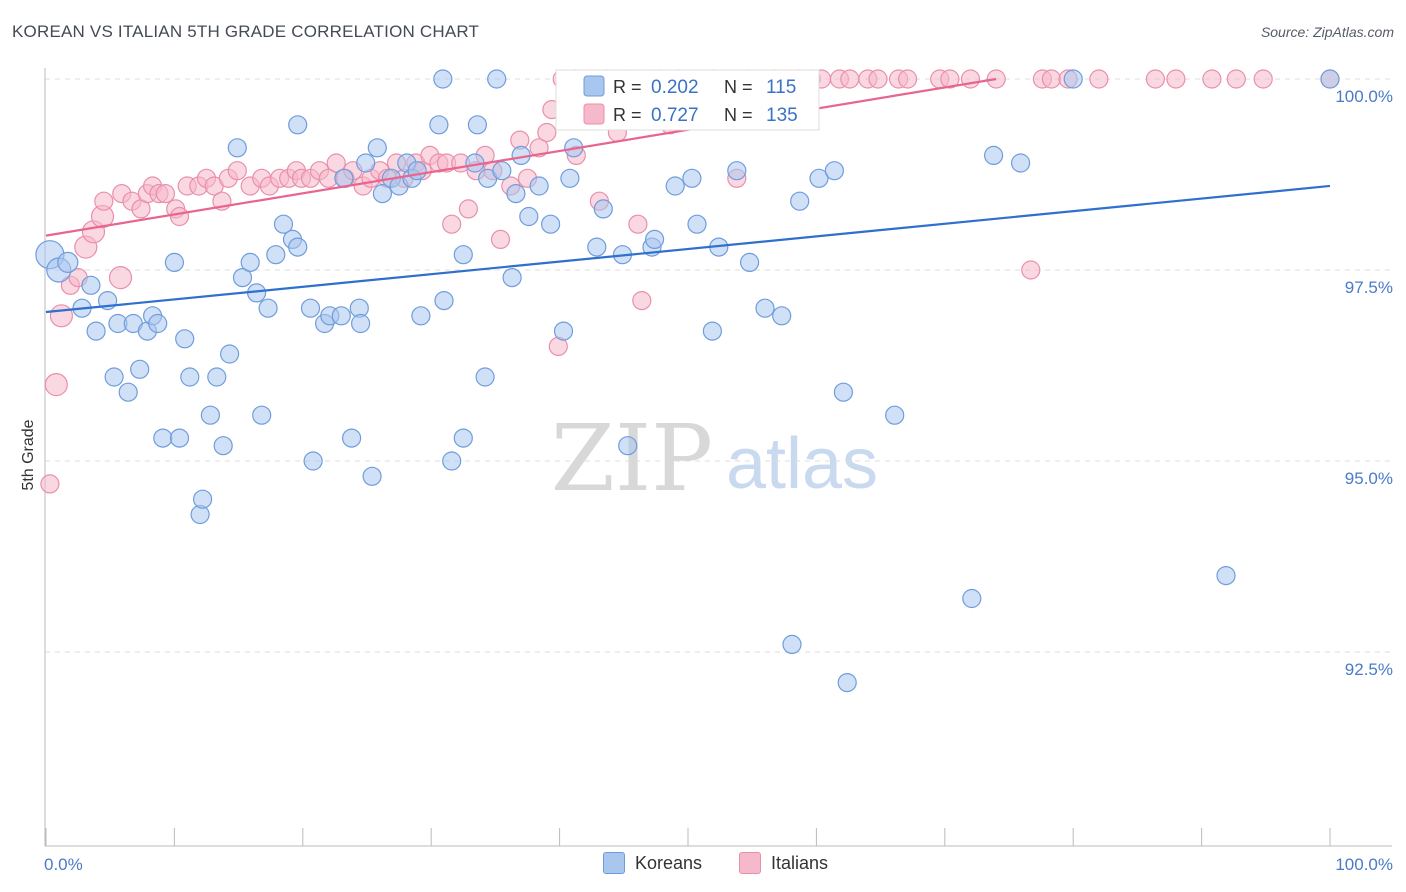 The image size is (1406, 892). I want to click on x-tick-label-max: 100.0%, so click(1364, 864).